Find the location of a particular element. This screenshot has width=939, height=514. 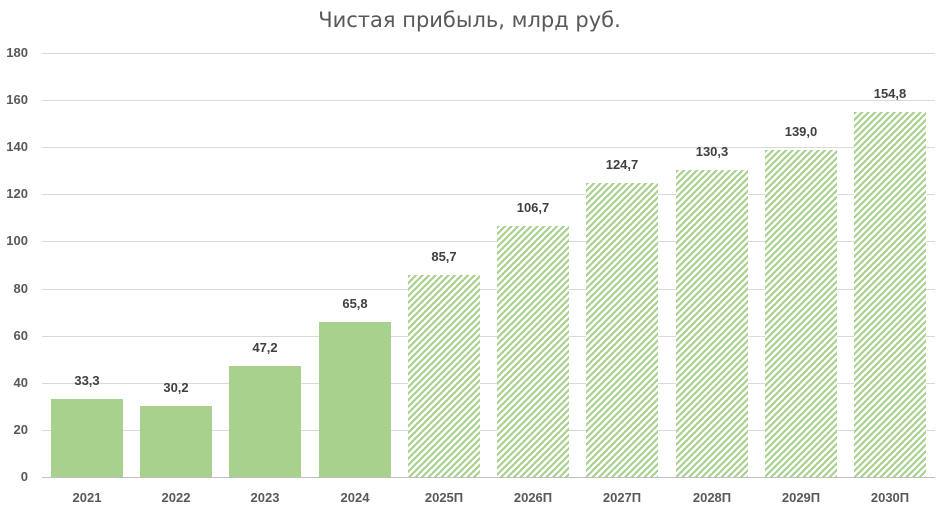

bar-2021 is located at coordinates (87, 438).